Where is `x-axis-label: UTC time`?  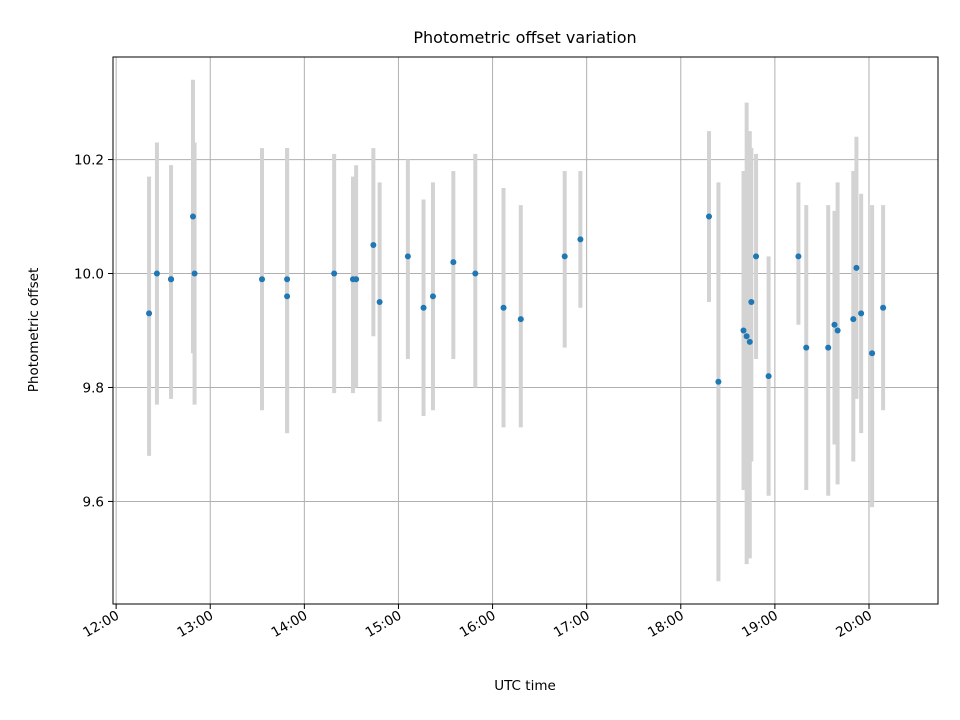
x-axis-label: UTC time is located at coordinates (525, 686).